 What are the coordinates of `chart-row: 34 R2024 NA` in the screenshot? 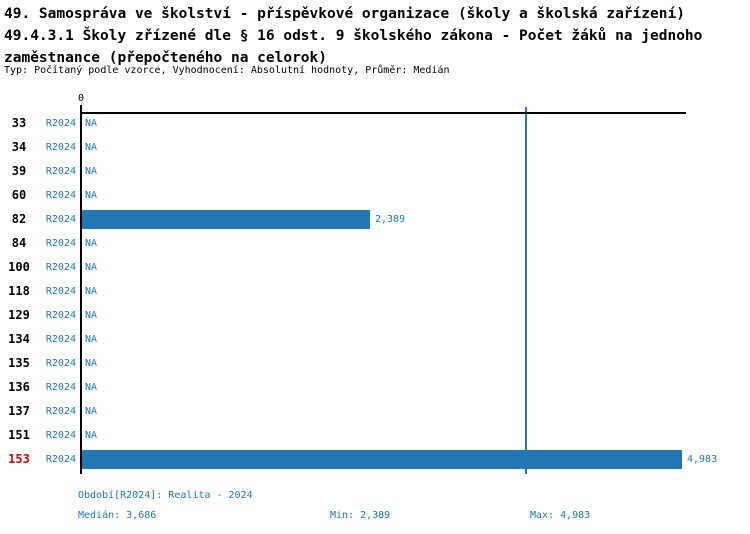 It's located at (375, 147).